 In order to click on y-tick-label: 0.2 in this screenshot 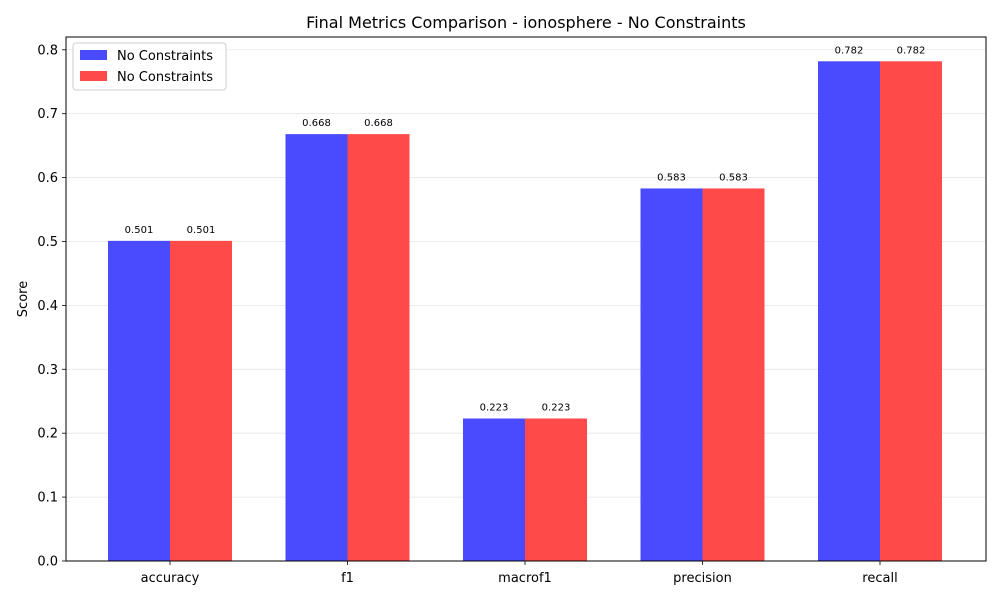, I will do `click(47, 434)`.